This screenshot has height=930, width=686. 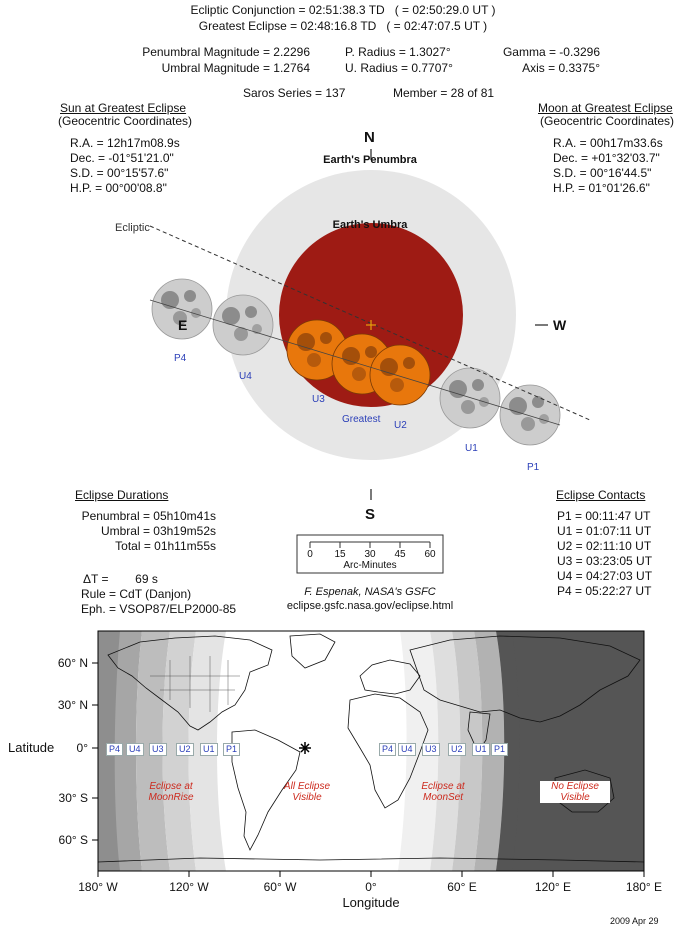 I want to click on contact-u2: U2 = 02:11:10 UT, so click(x=604, y=546).